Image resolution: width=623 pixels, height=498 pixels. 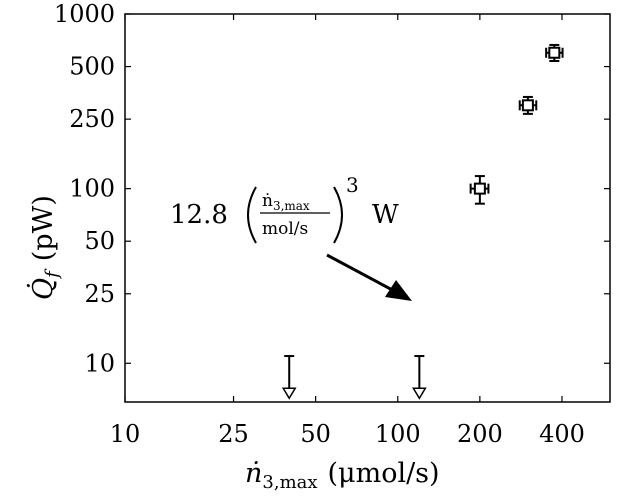 What do you see at coordinates (286, 202) in the screenshot?
I see `annotation-numerator: ṅ3,max` at bounding box center [286, 202].